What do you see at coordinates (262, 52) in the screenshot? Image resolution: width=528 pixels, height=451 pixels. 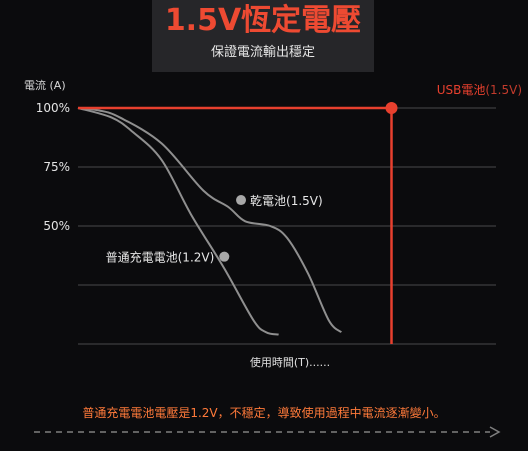 I see `page-subtitle: 保證電流輸出穩定` at bounding box center [262, 52].